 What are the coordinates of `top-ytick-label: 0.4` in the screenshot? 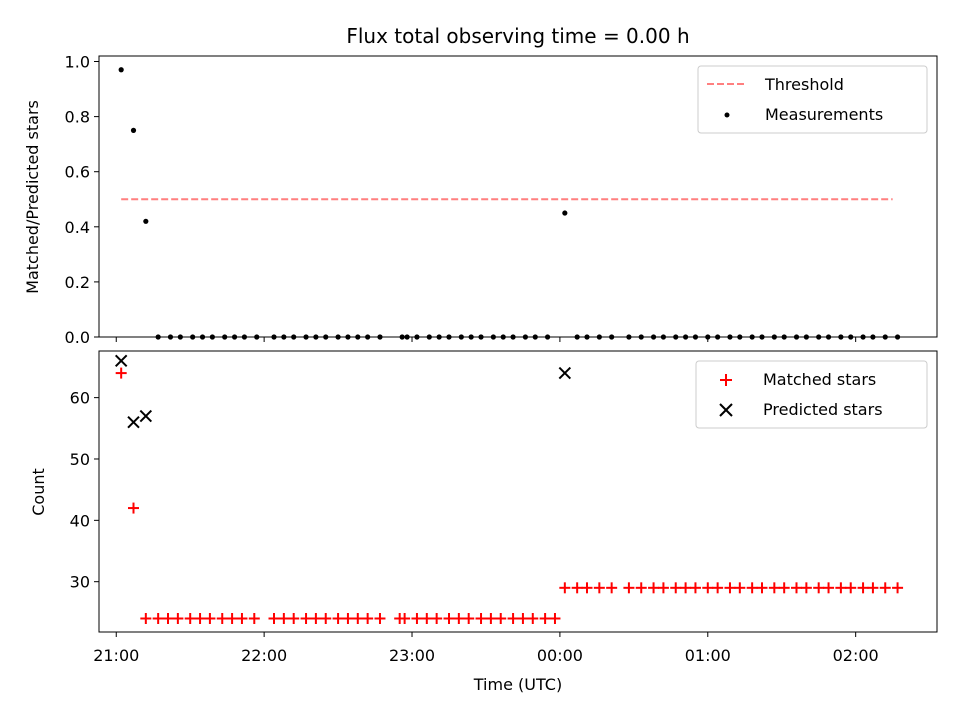 It's located at (77, 227).